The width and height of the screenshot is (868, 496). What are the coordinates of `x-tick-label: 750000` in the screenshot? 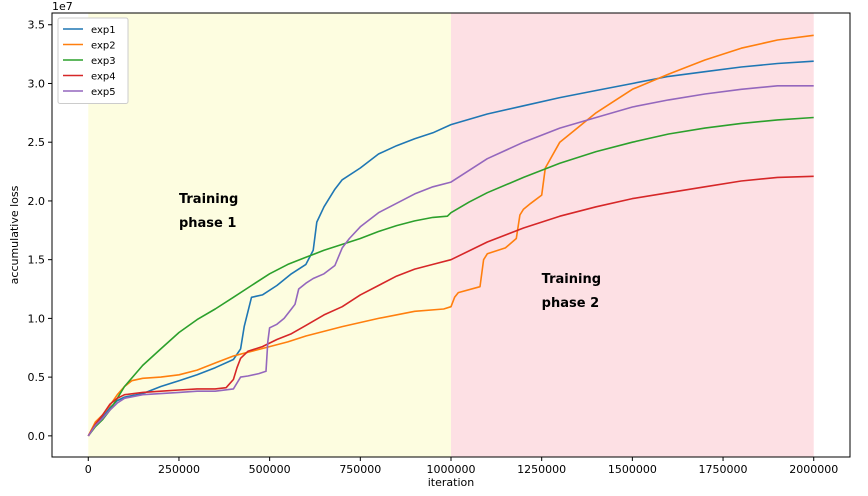 It's located at (360, 469).